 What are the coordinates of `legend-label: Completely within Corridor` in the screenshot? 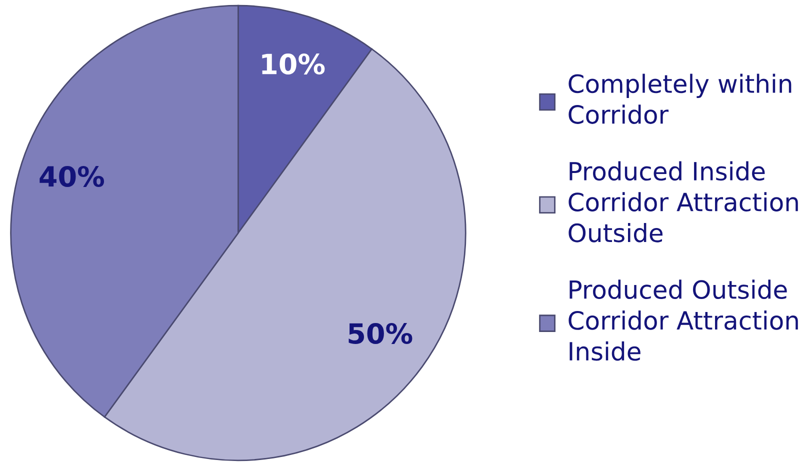 It's located at (680, 99).